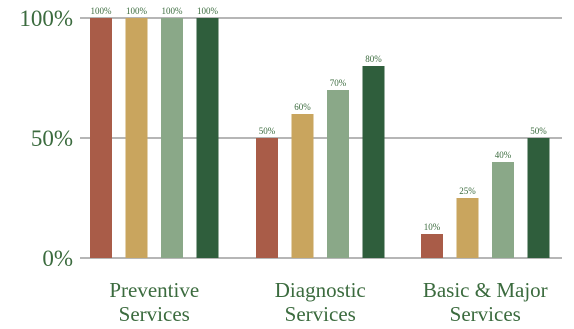  What do you see at coordinates (207, 138) in the screenshot?
I see `bar-series4-cat1` at bounding box center [207, 138].